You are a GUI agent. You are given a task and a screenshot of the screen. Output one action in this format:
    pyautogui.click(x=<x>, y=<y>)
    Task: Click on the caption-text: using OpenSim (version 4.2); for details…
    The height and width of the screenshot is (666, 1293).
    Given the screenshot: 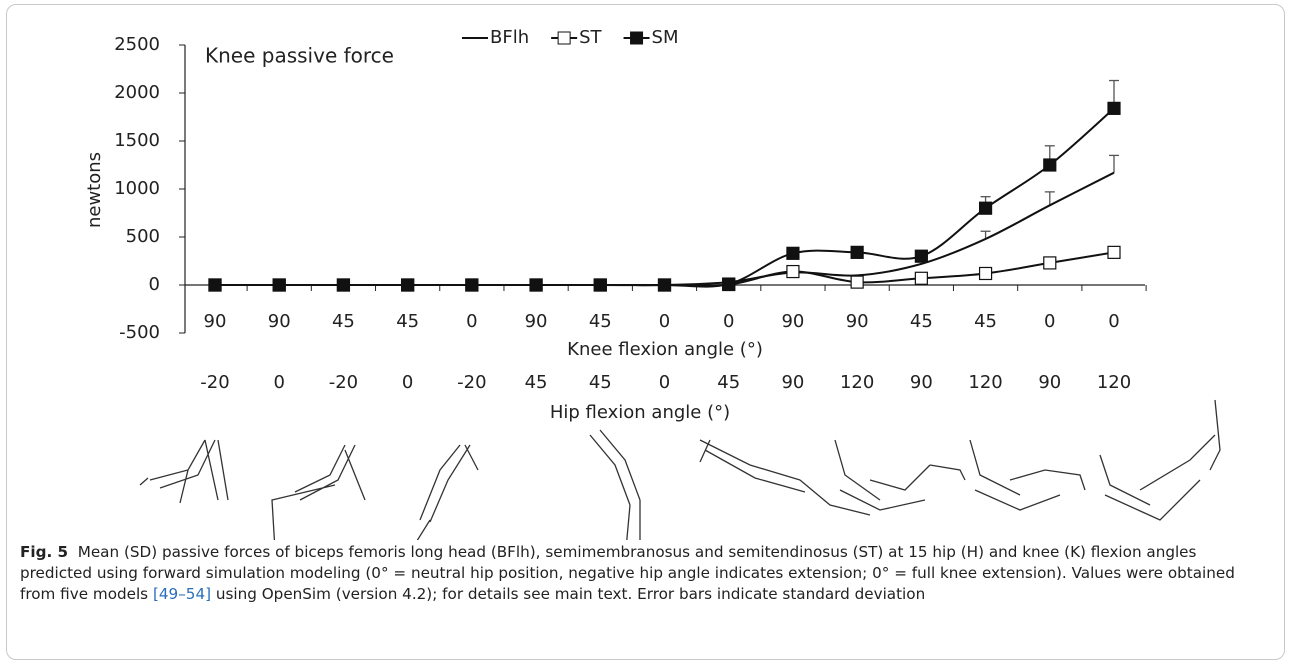 What is the action you would take?
    pyautogui.click(x=568, y=594)
    